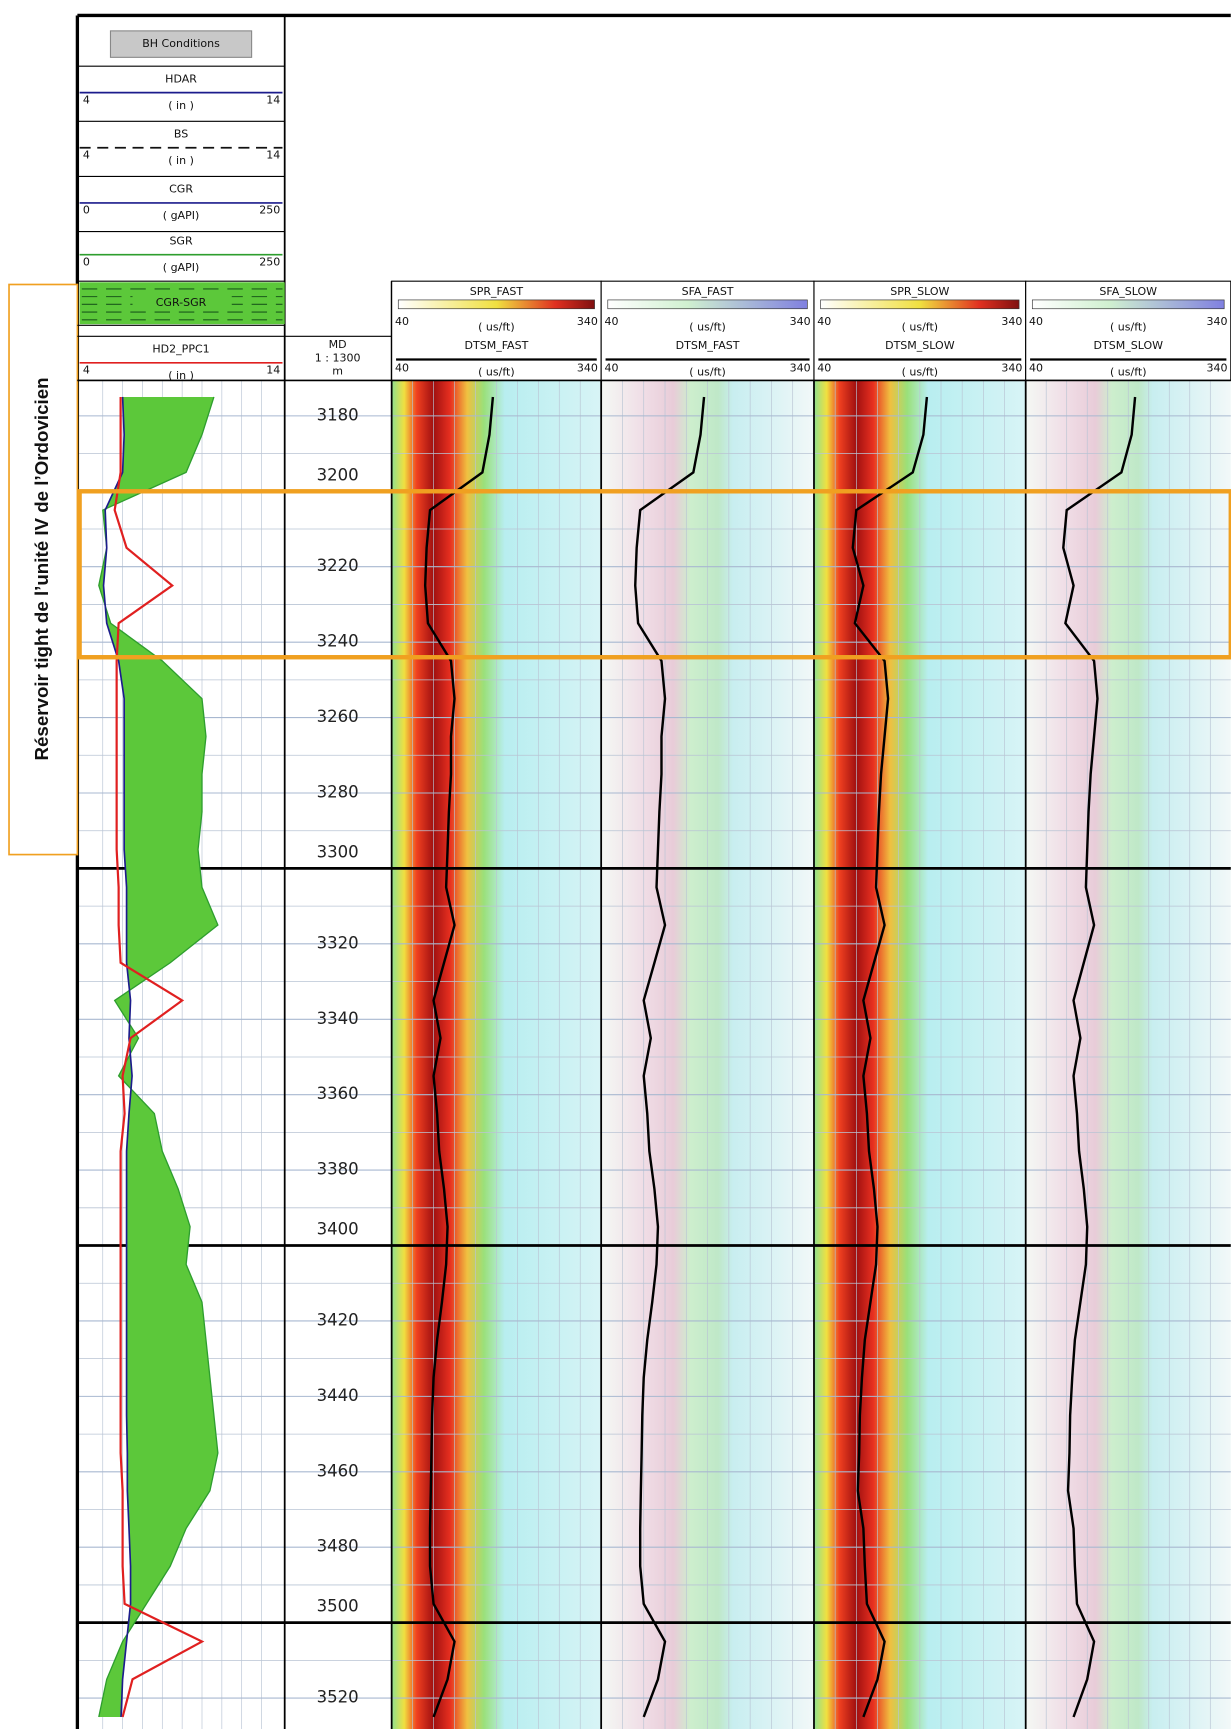  I want to click on depth-label: 3360, so click(338, 1093).